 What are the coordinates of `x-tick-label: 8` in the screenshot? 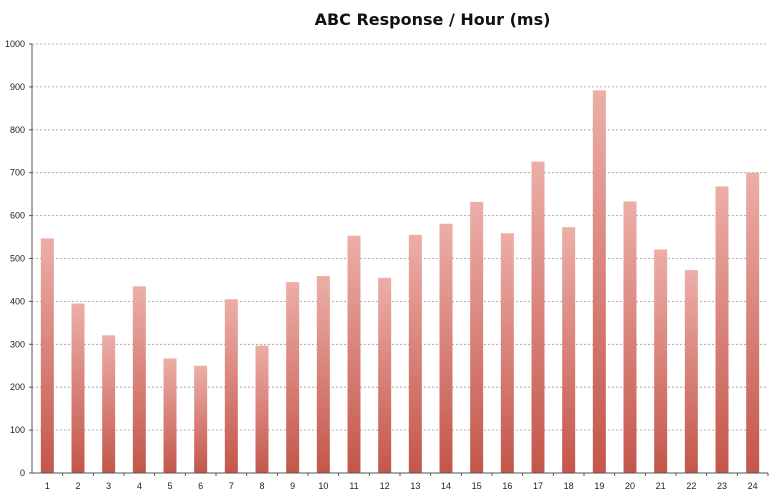 It's located at (261, 486).